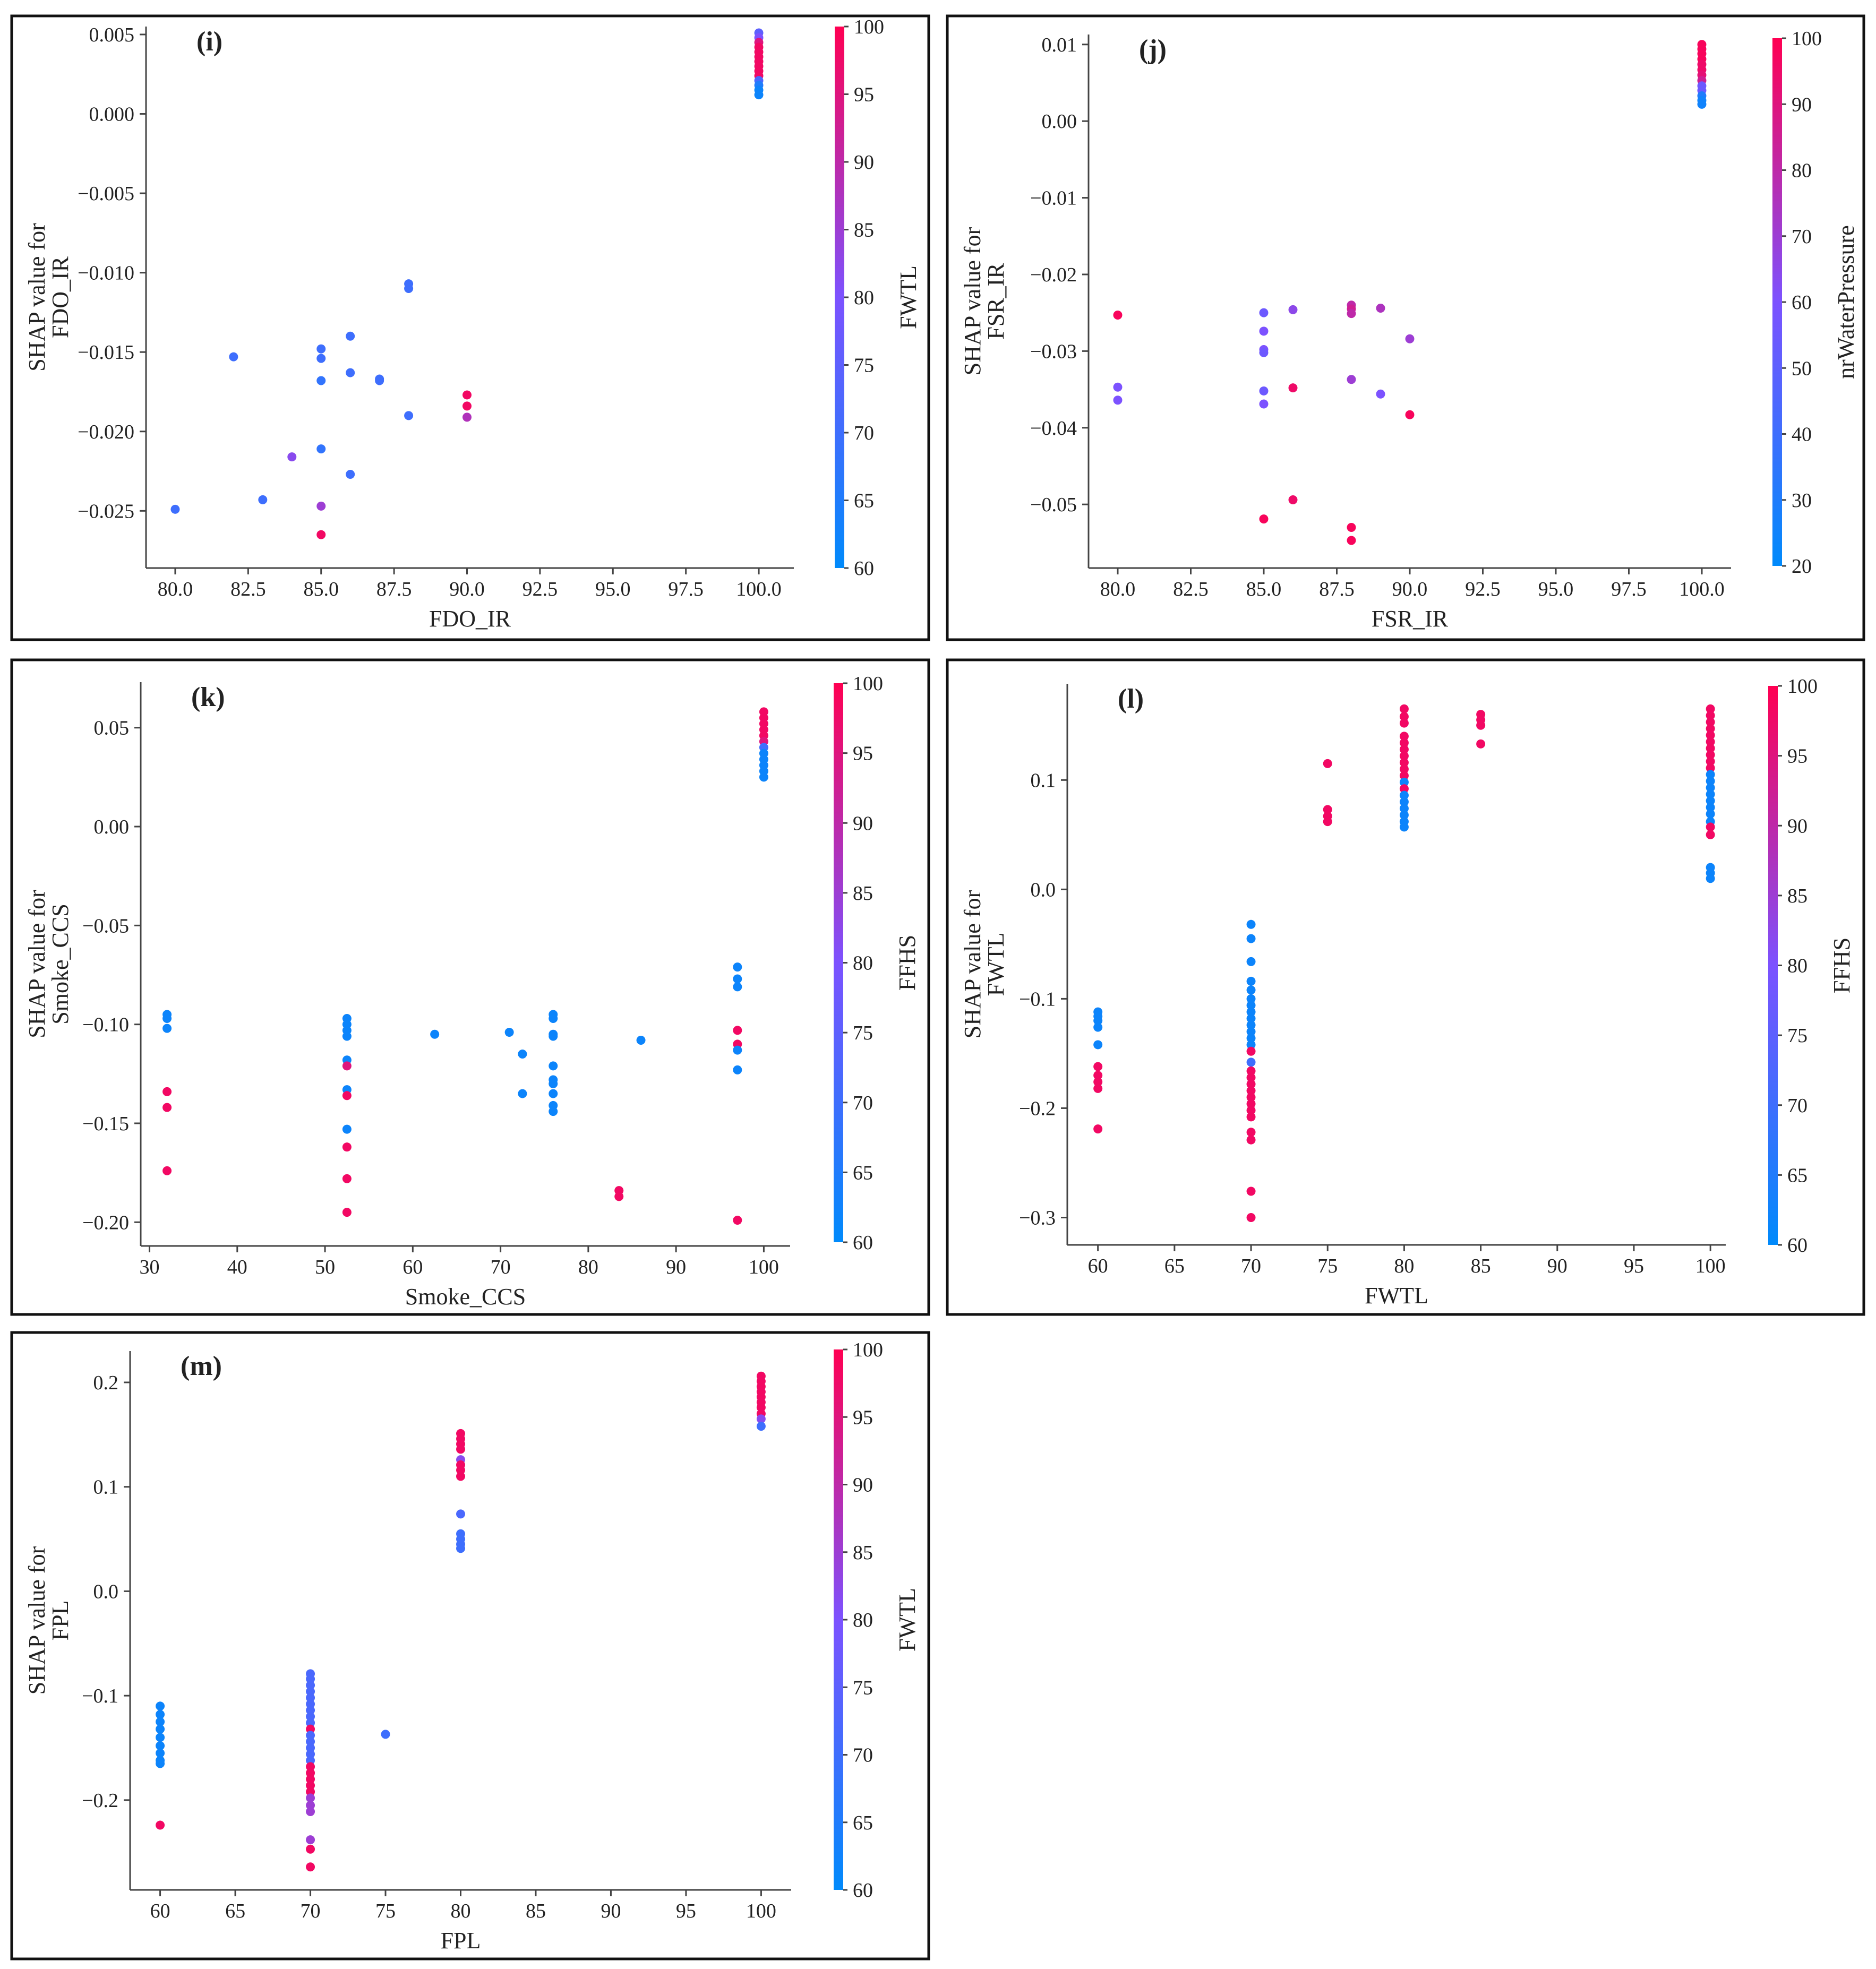 The image size is (1876, 1969). I want to click on y-tick-label: 0.005, so click(112, 35).